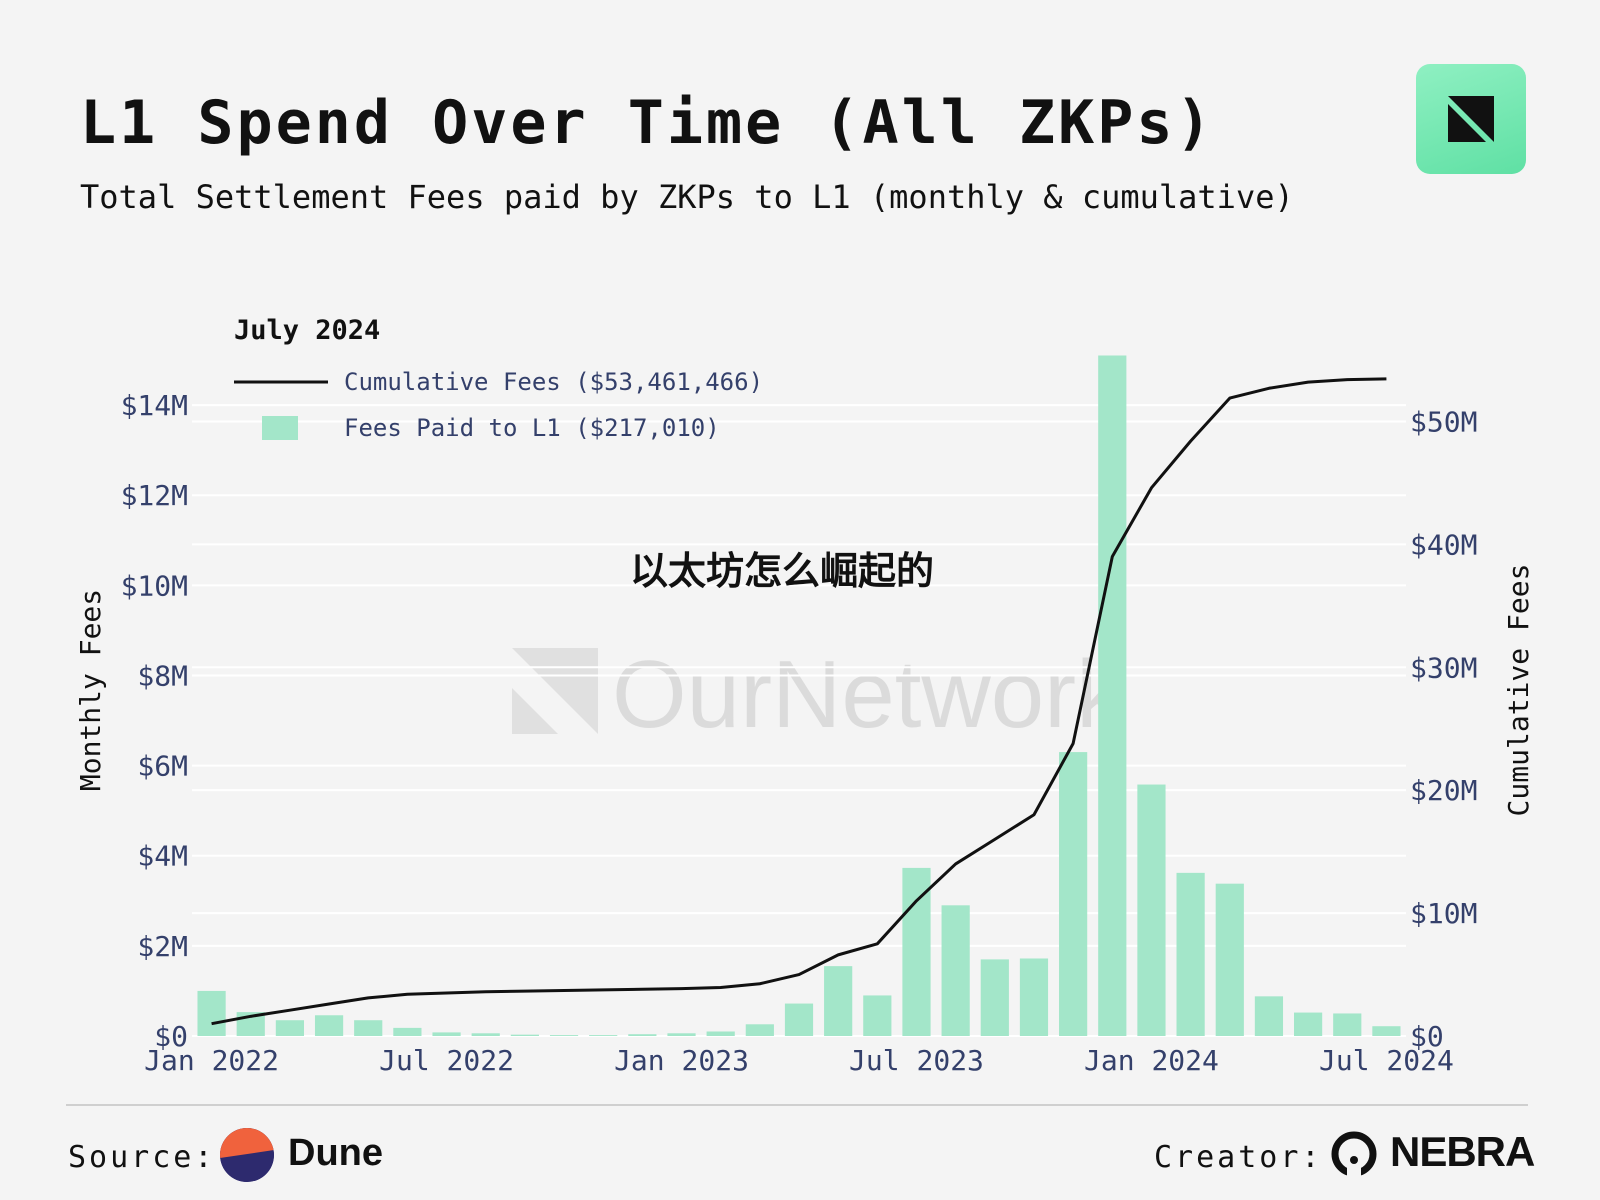  What do you see at coordinates (154, 585) in the screenshot?
I see `y-left-tick-label: $10M` at bounding box center [154, 585].